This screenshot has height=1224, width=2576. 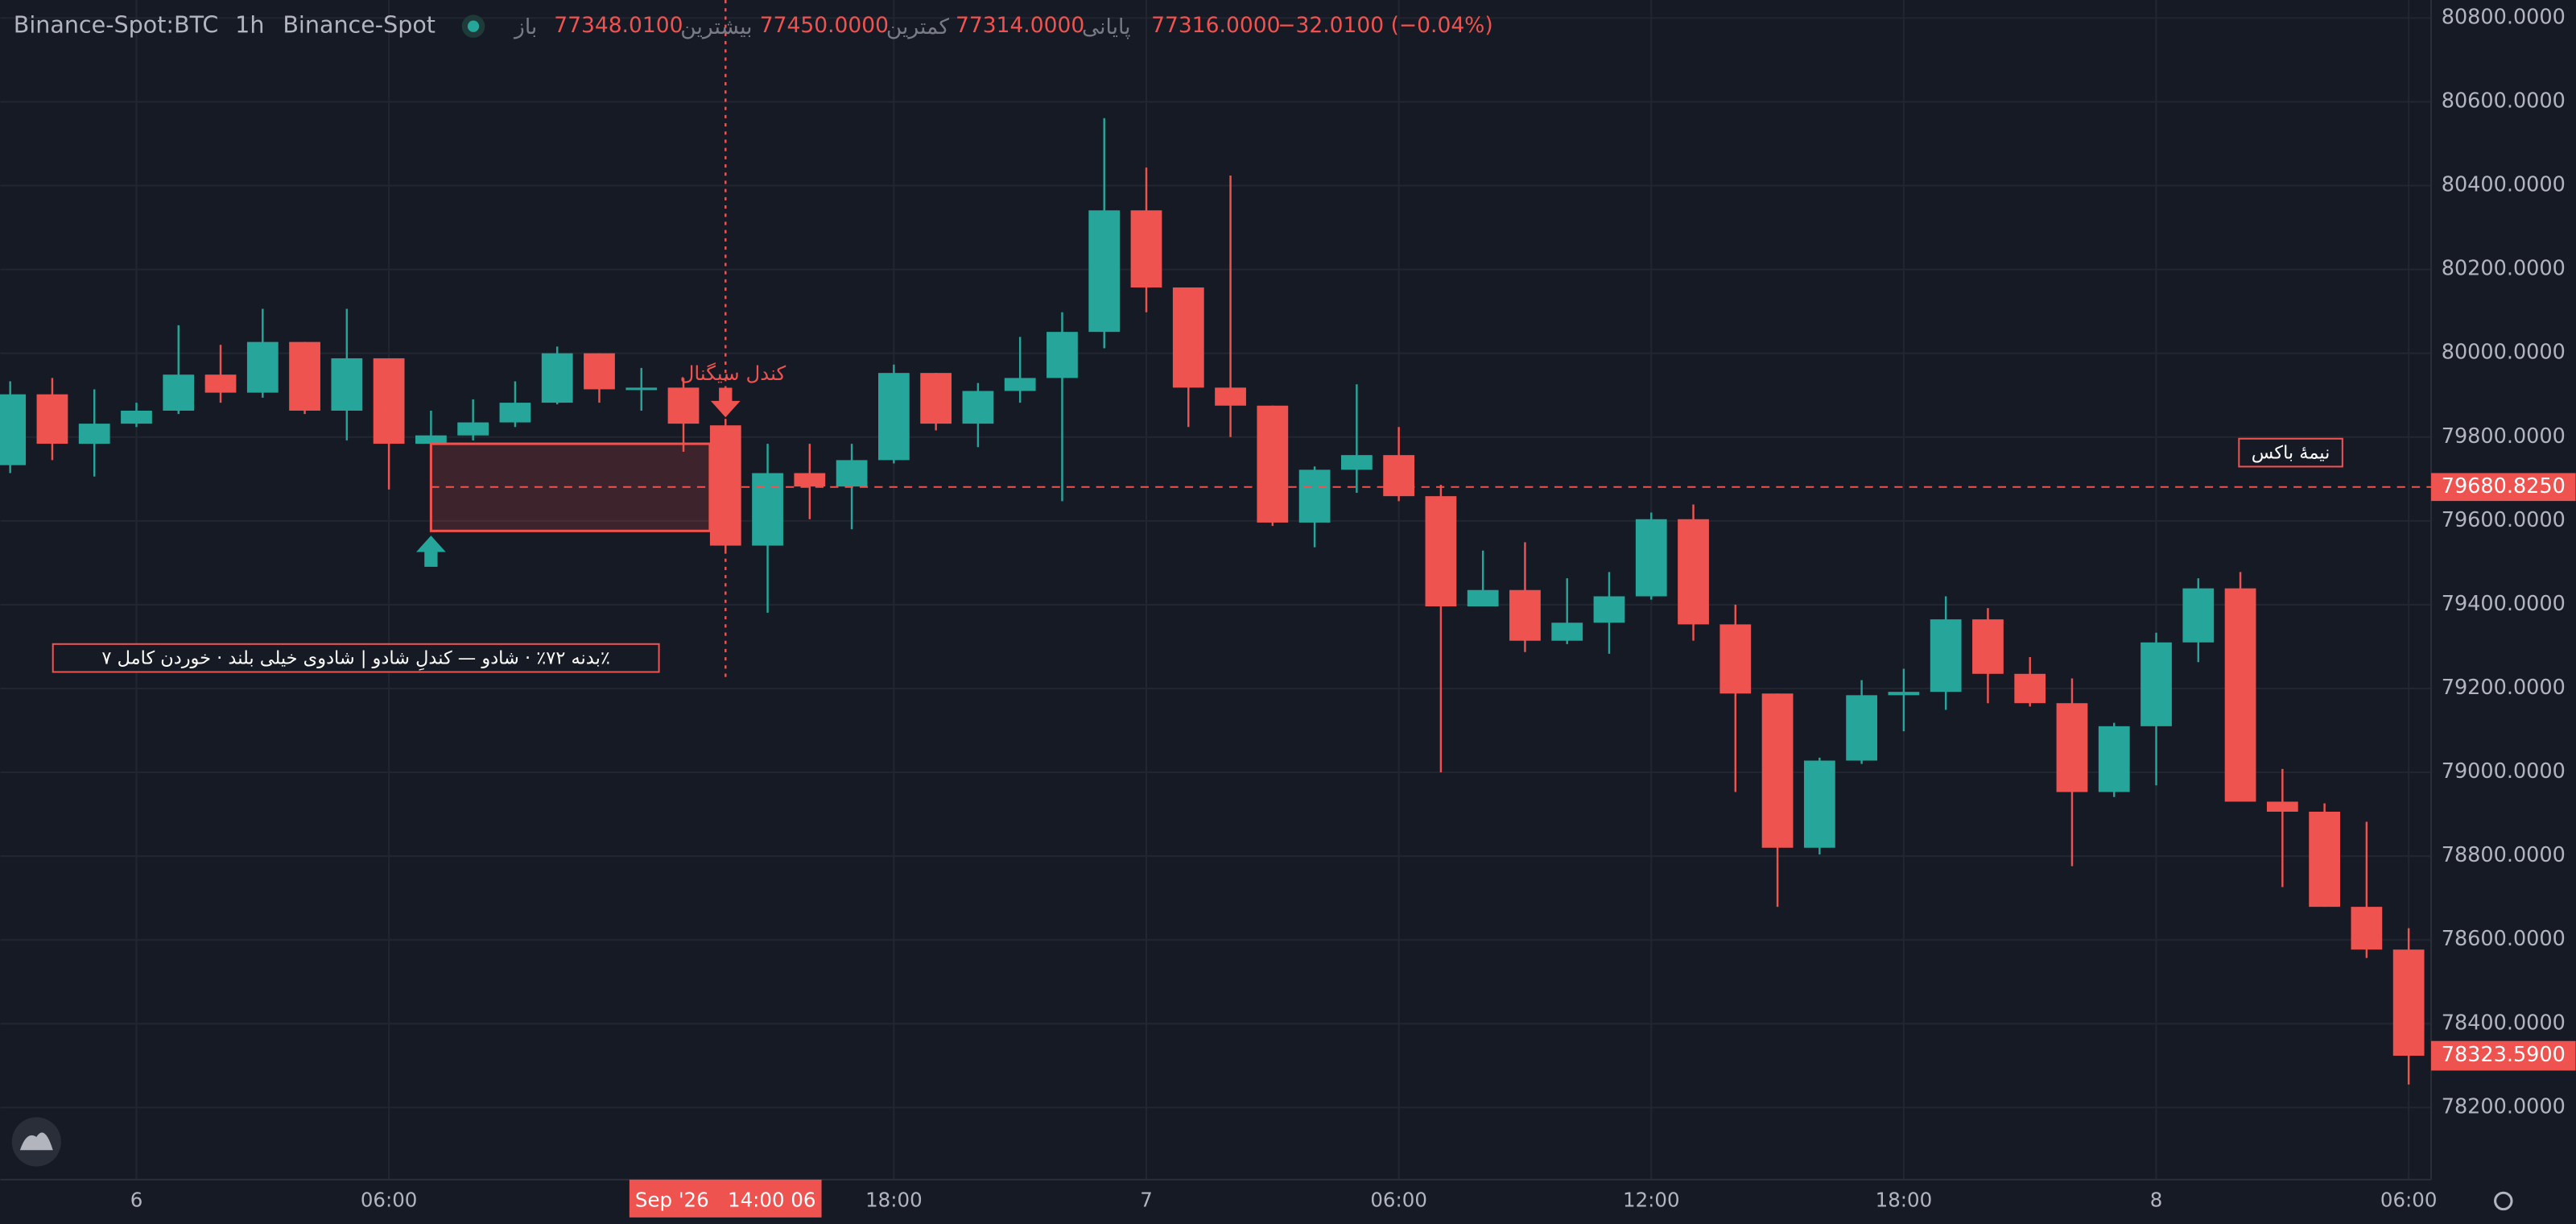 What do you see at coordinates (2504, 17) in the screenshot?
I see `y-tick-label: 80800.0000` at bounding box center [2504, 17].